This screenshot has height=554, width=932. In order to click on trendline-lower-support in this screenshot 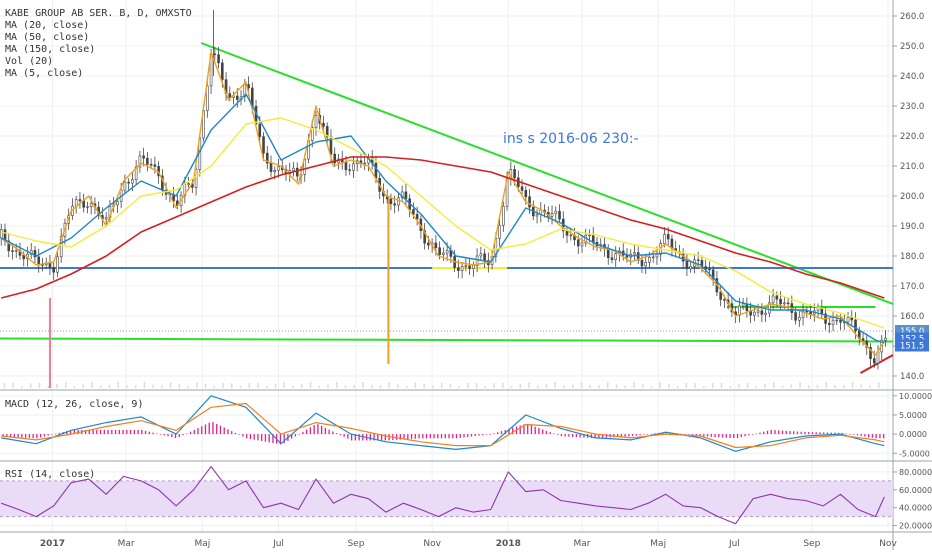, I will do `click(447, 340)`.